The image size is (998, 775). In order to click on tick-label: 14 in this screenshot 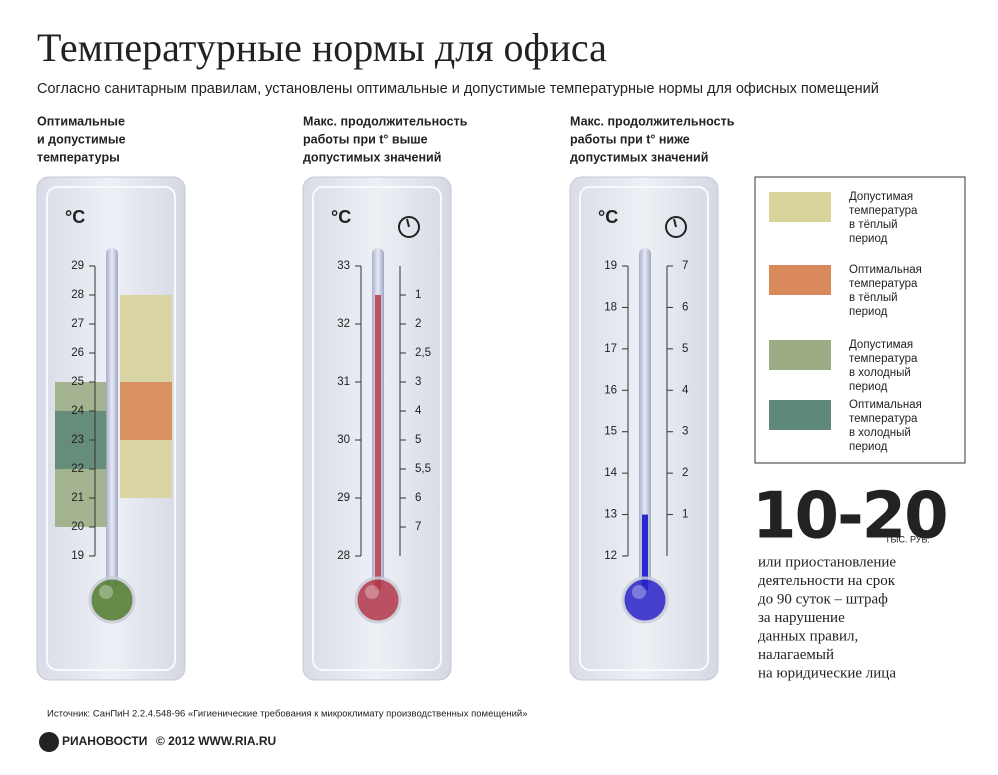, I will do `click(610, 473)`.